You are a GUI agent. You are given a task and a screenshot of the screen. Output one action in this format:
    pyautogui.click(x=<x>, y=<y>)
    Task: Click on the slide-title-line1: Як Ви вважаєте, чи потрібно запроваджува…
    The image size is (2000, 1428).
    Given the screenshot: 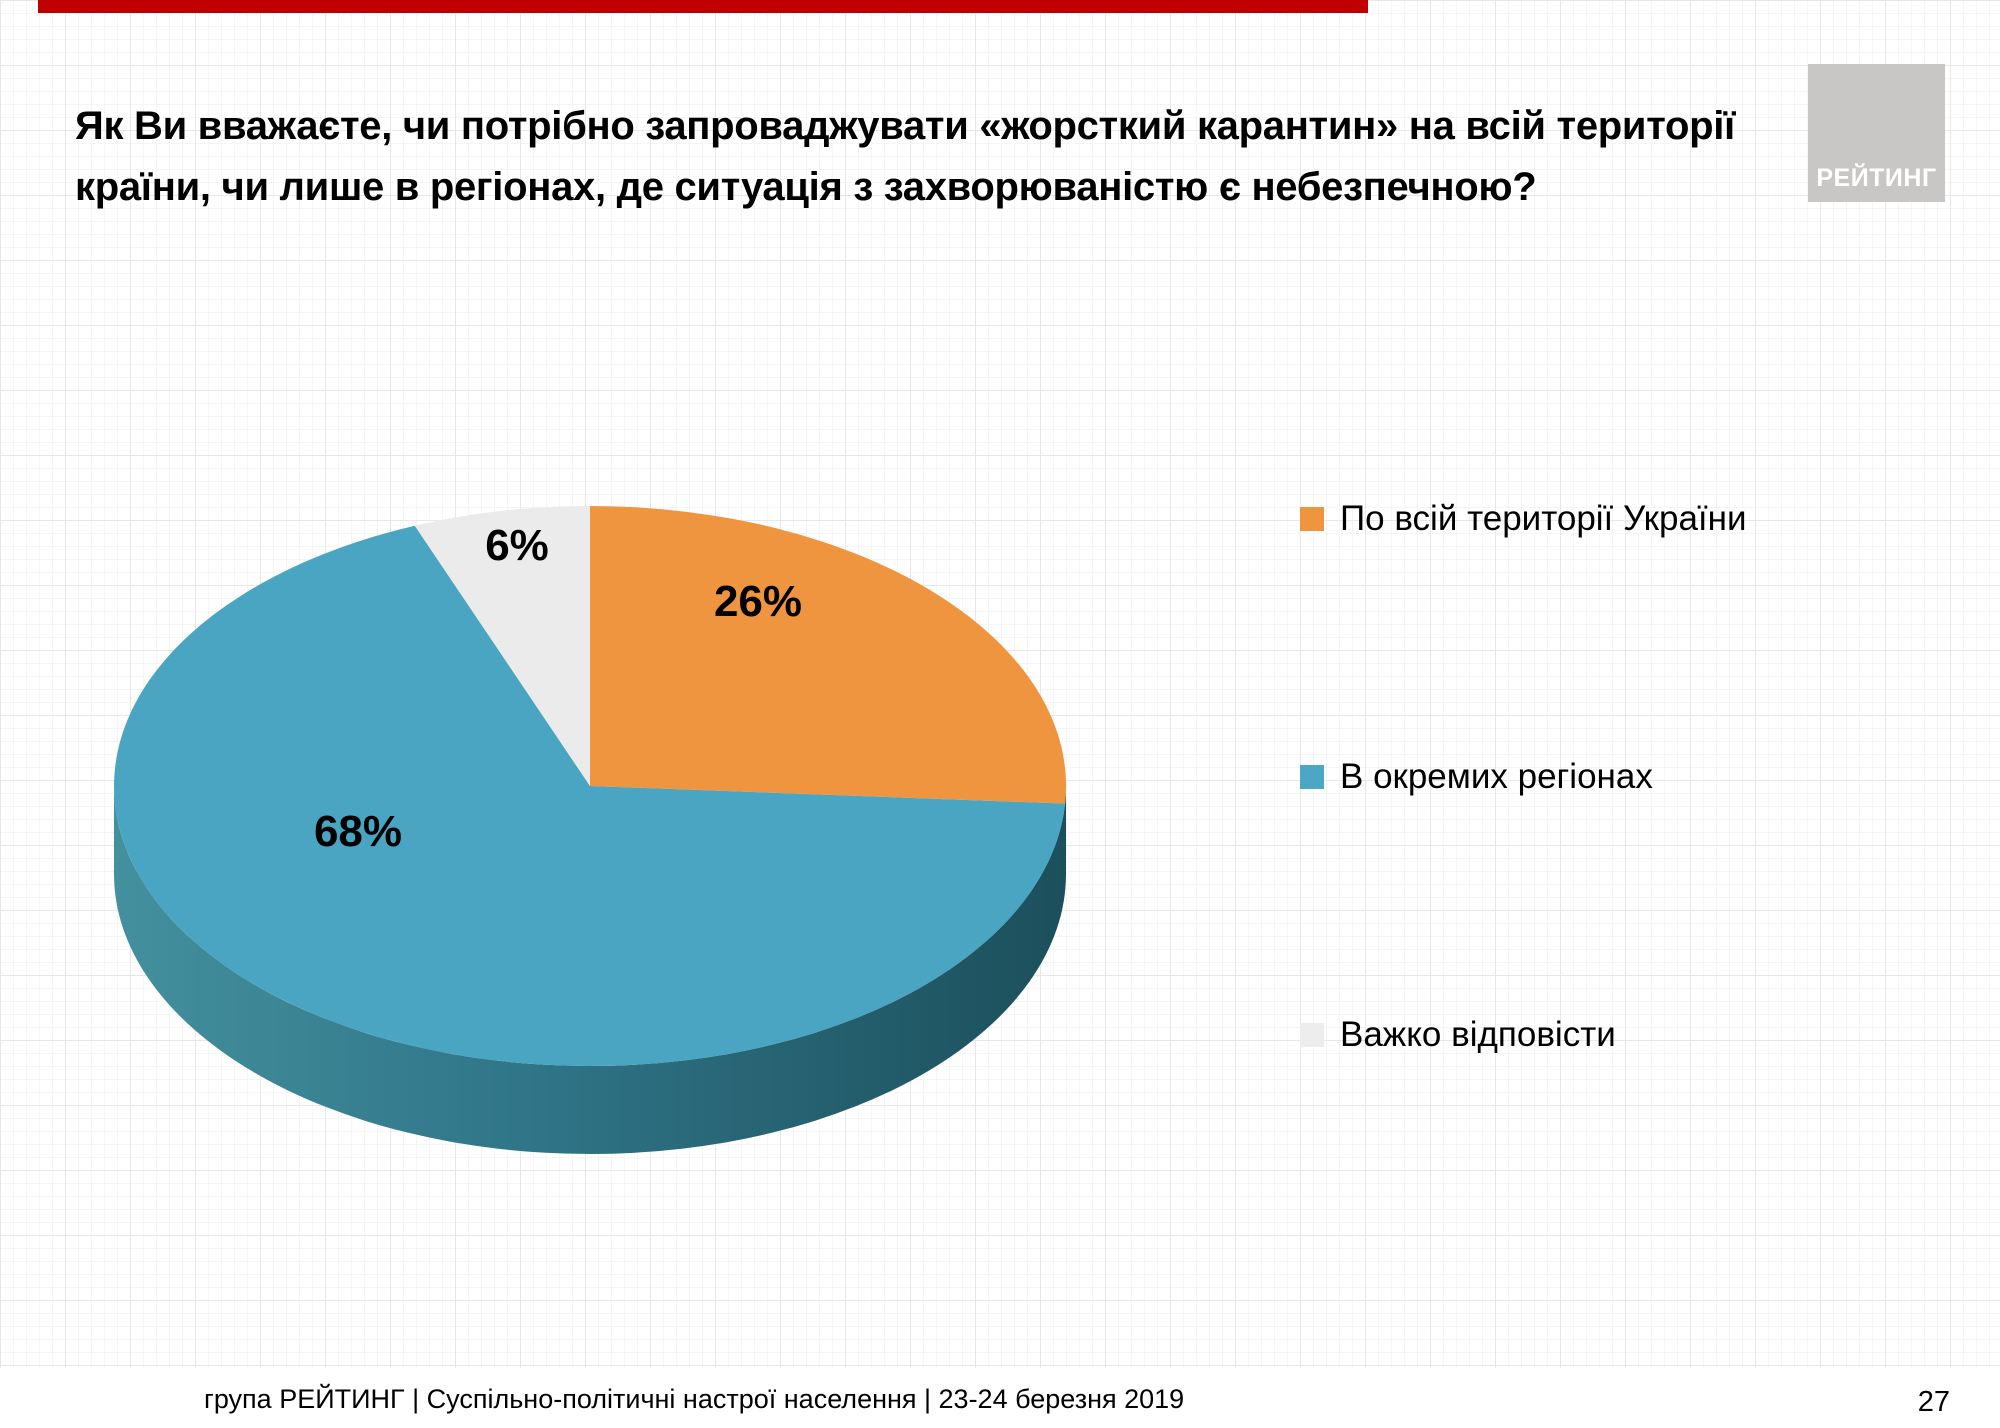 What is the action you would take?
    pyautogui.click(x=905, y=126)
    